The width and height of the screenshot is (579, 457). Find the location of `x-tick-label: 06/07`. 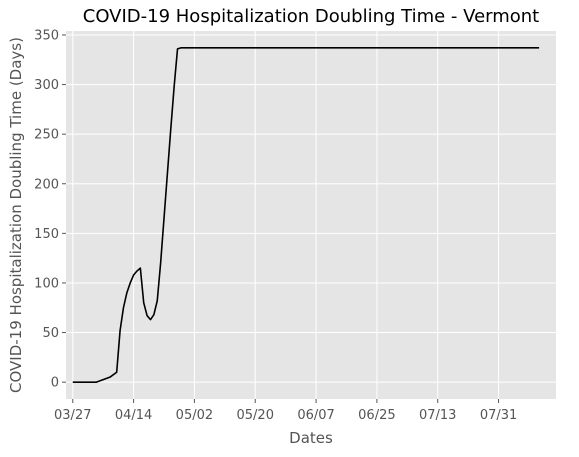

x-tick-label: 06/07 is located at coordinates (315, 415).